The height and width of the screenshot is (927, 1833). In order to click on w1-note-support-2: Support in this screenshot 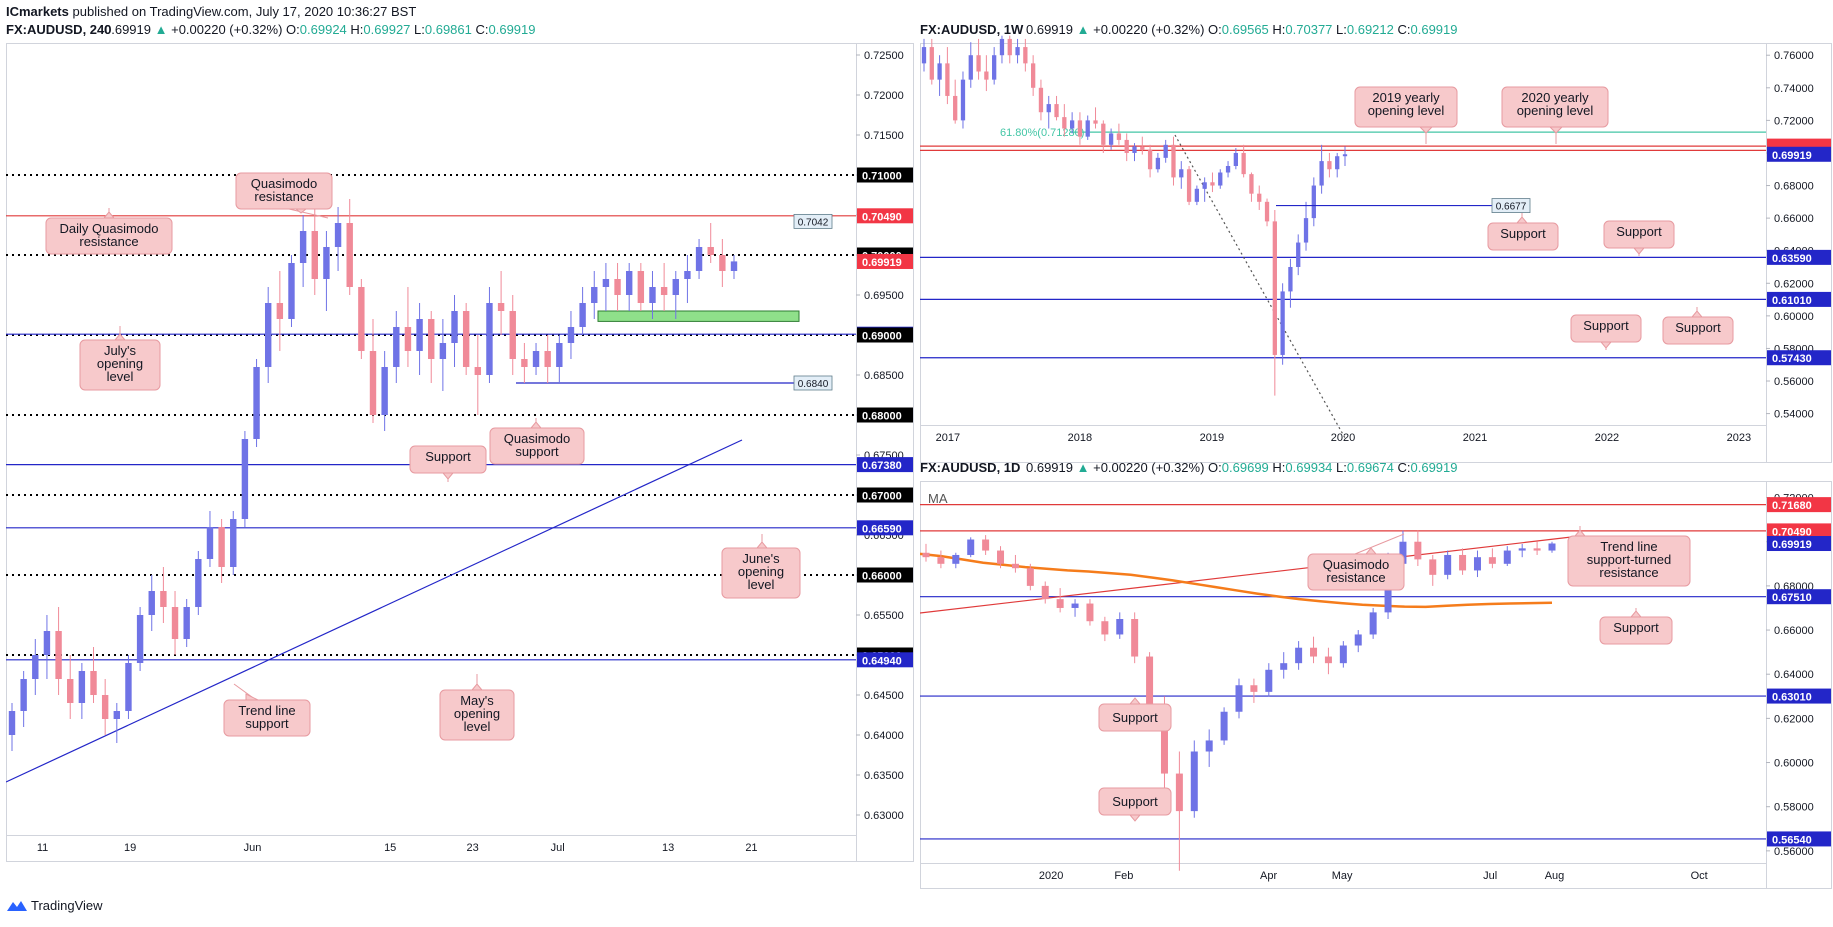, I will do `click(1639, 238)`.